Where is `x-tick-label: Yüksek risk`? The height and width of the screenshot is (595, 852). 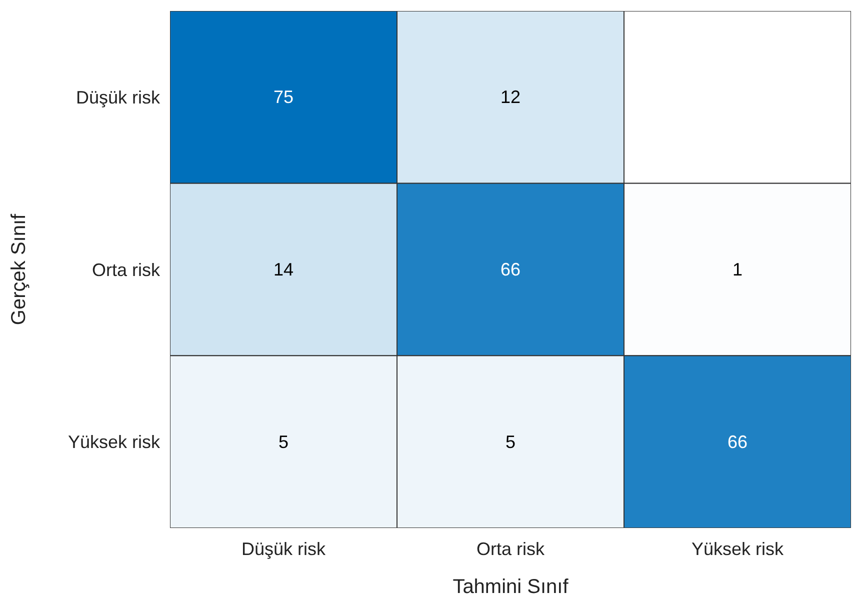
x-tick-label: Yüksek risk is located at coordinates (738, 548).